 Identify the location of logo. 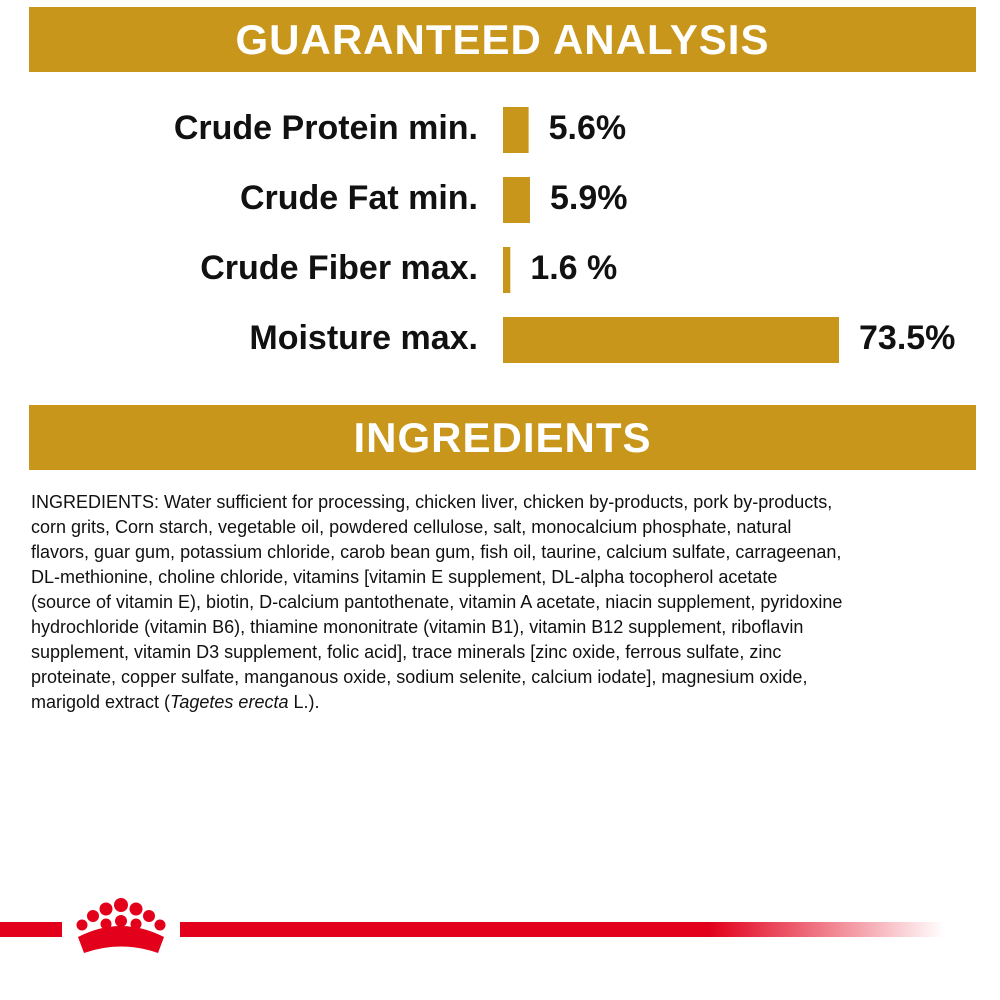
(121, 925).